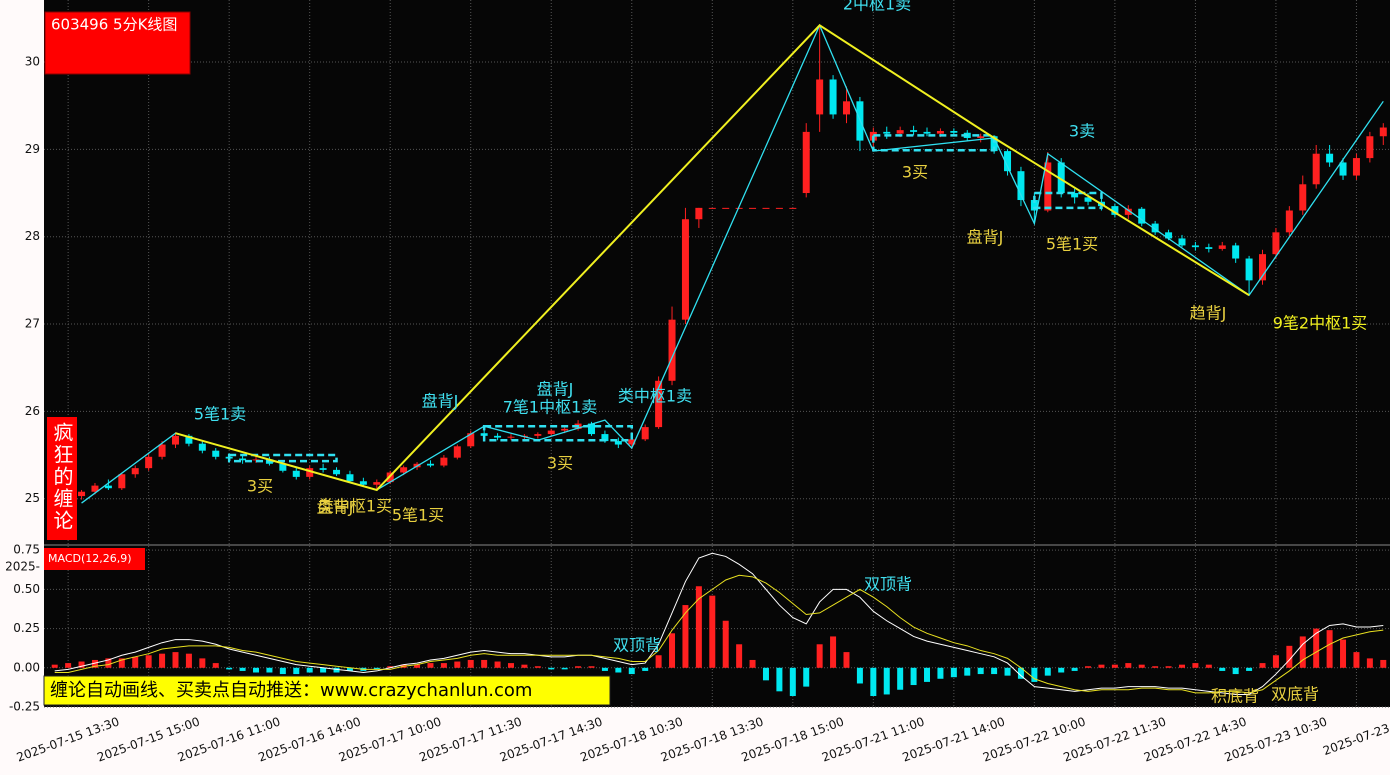 The width and height of the screenshot is (1390, 775). Describe the element at coordinates (94, 559) in the screenshot. I see `macd-title-box` at that location.